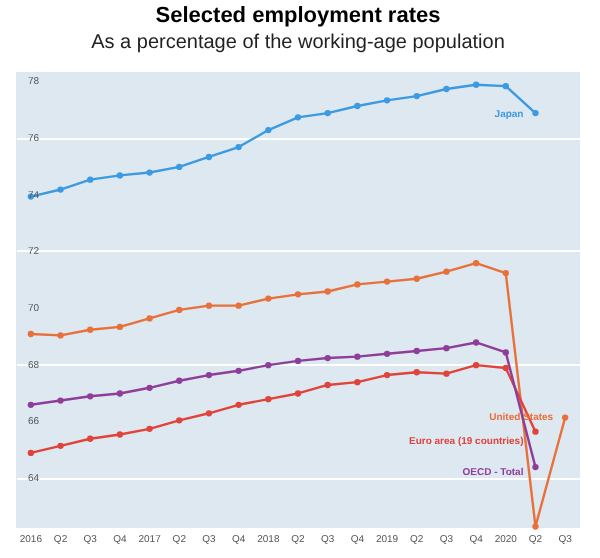  What do you see at coordinates (298, 16) in the screenshot?
I see `chart-title: Selected employment rates` at bounding box center [298, 16].